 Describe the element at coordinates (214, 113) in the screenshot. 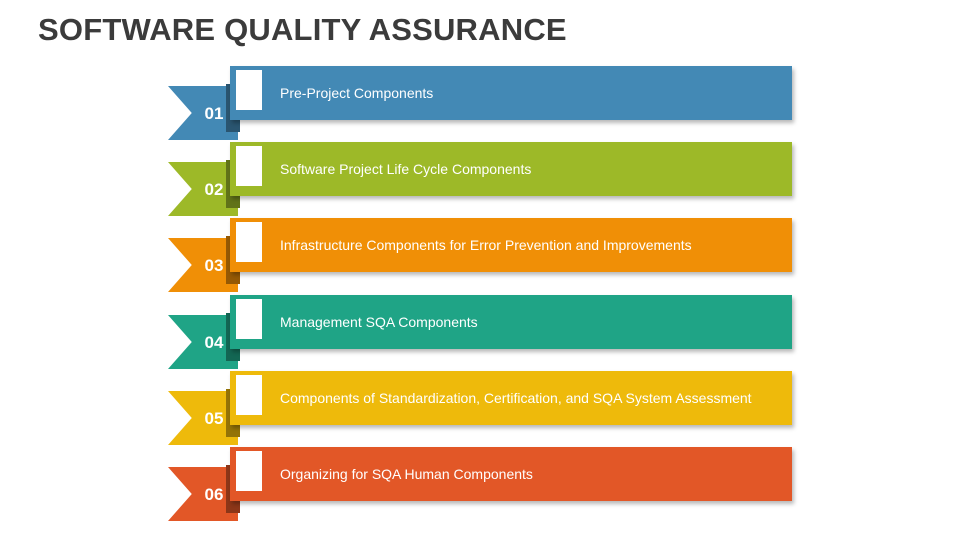

I see `item-number: 01` at that location.